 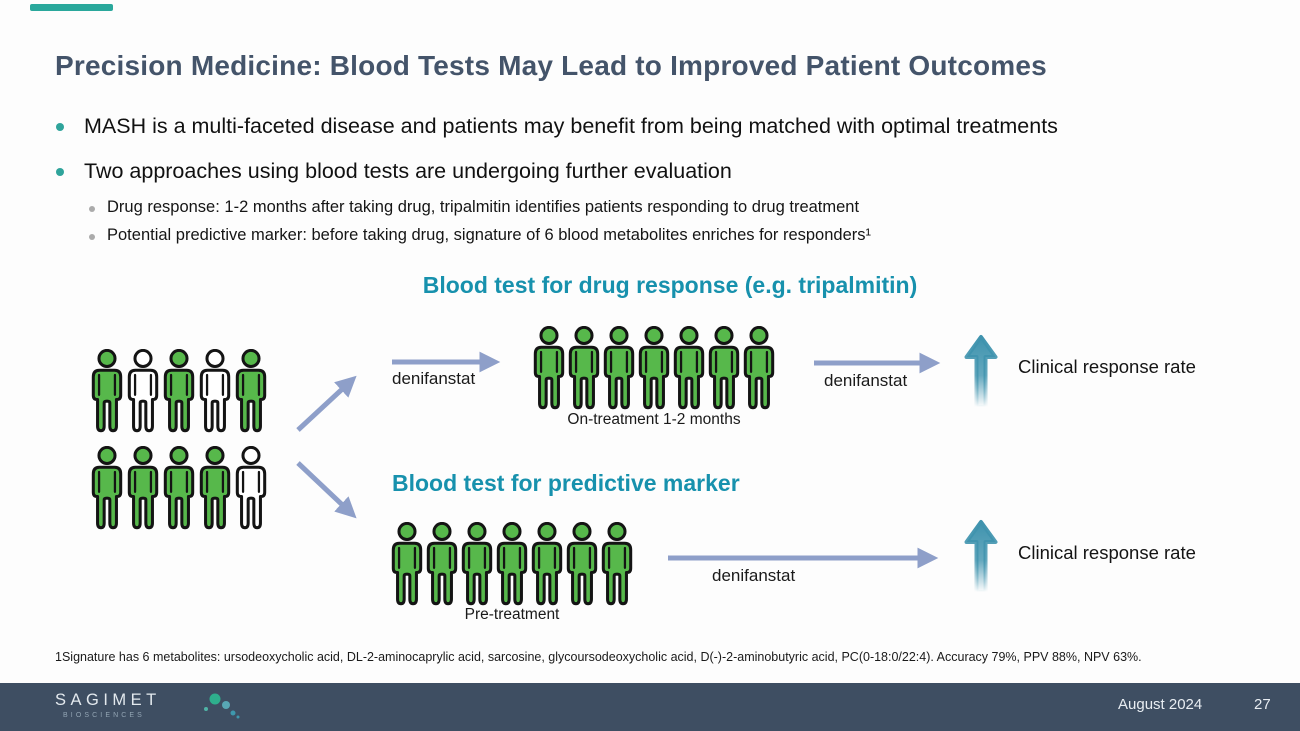 What do you see at coordinates (512, 614) in the screenshot?
I see `pre-treatment-caption: Pre-treatment` at bounding box center [512, 614].